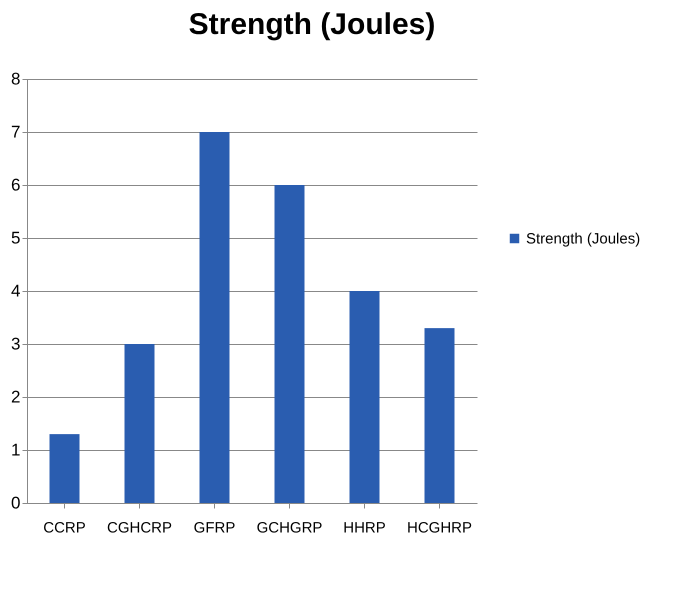  I want to click on y-tick-label: 4, so click(15, 291).